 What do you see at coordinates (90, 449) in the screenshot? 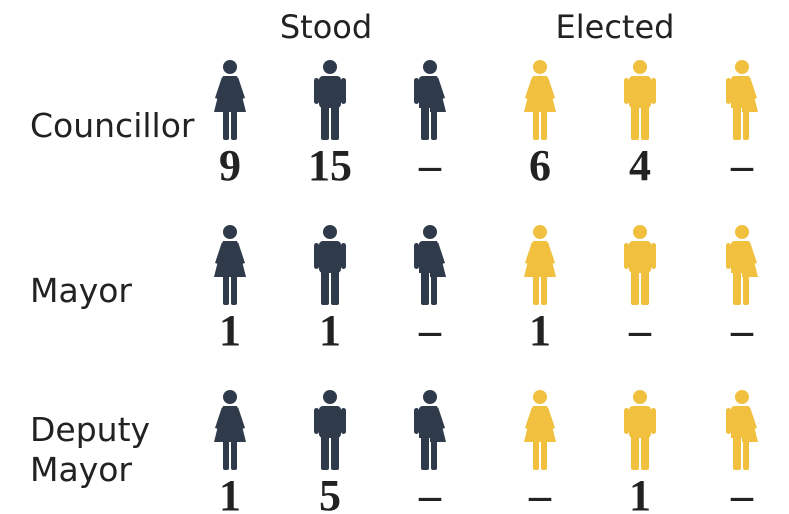
I see `row-label: Deputy Mayor` at bounding box center [90, 449].